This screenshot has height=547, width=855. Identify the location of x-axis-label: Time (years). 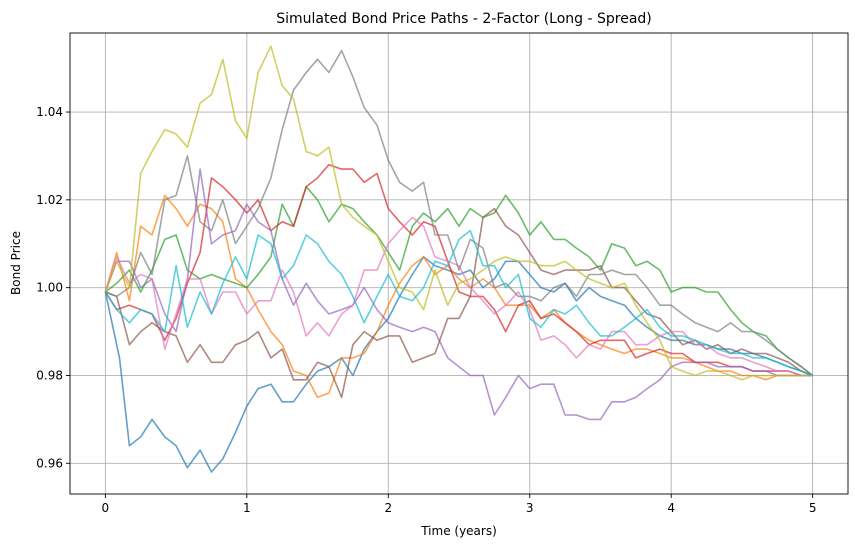
(458, 531).